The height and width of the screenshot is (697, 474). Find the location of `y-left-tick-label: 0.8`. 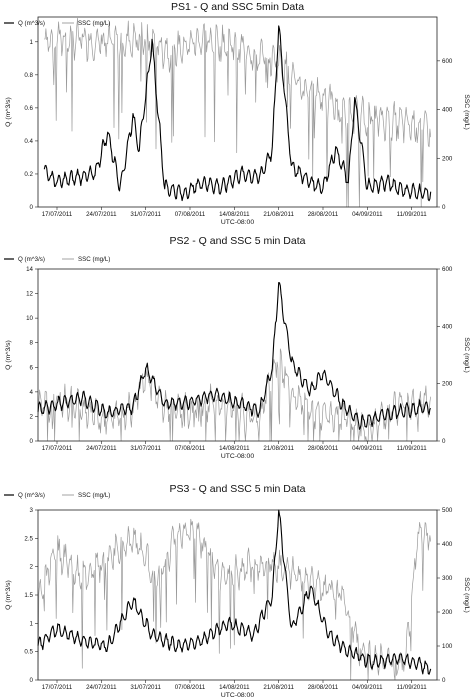

y-left-tick-label: 0.8 is located at coordinates (28, 75).